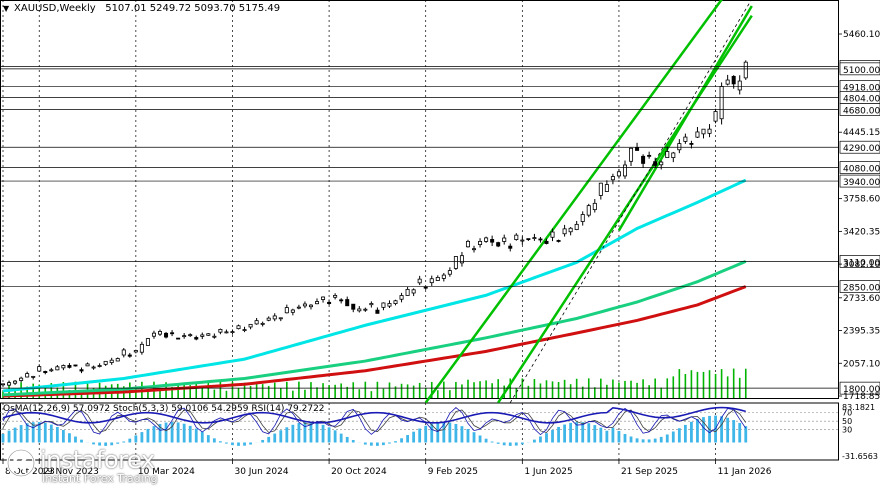  What do you see at coordinates (860, 456) in the screenshot?
I see `indicator-tick-label: -31.6563` at bounding box center [860, 456].